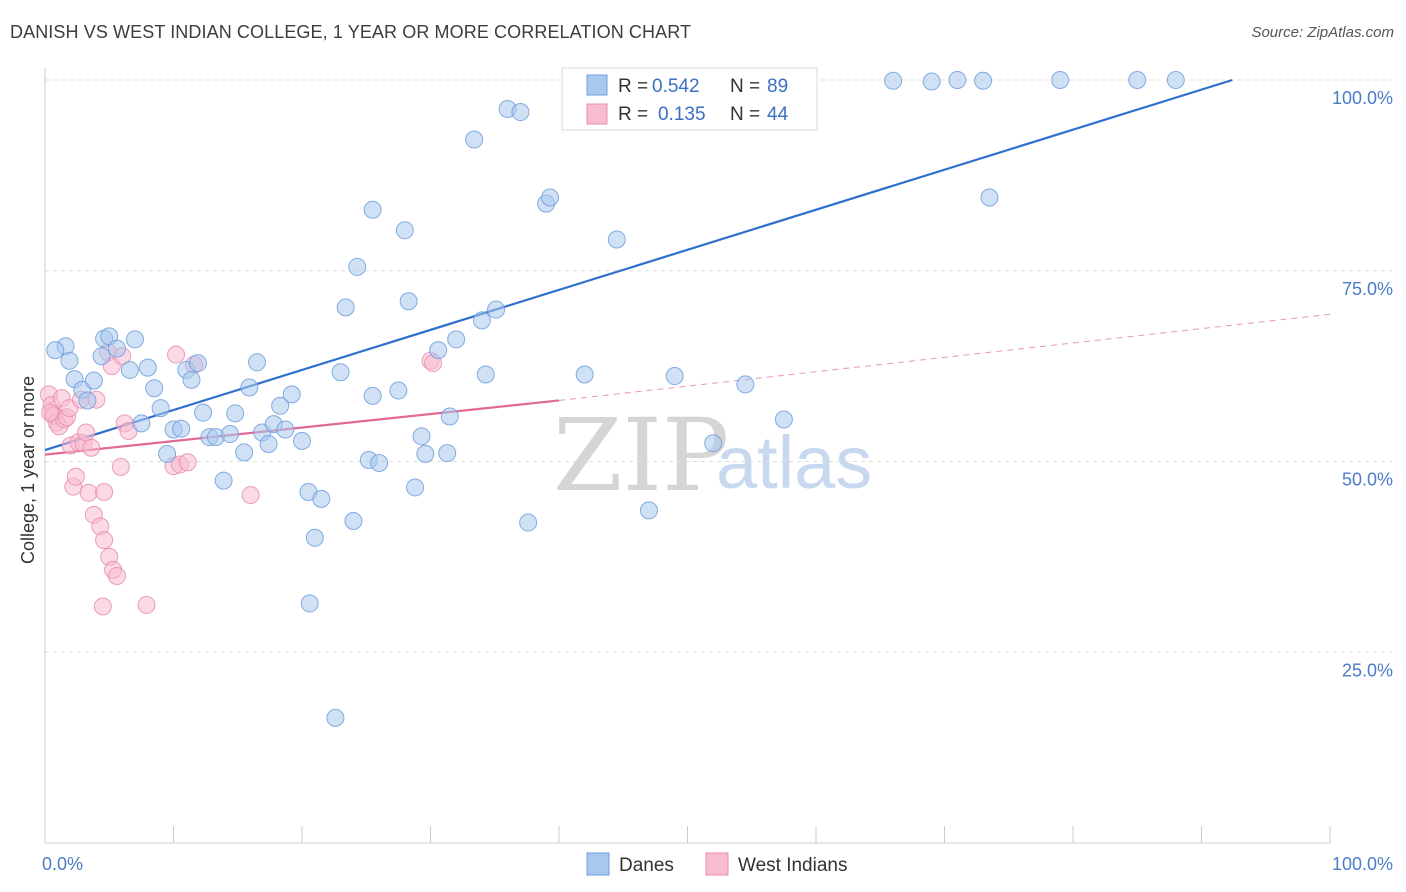  Describe the element at coordinates (597, 114) in the screenshot. I see `legend-swatch-west-indians` at that location.